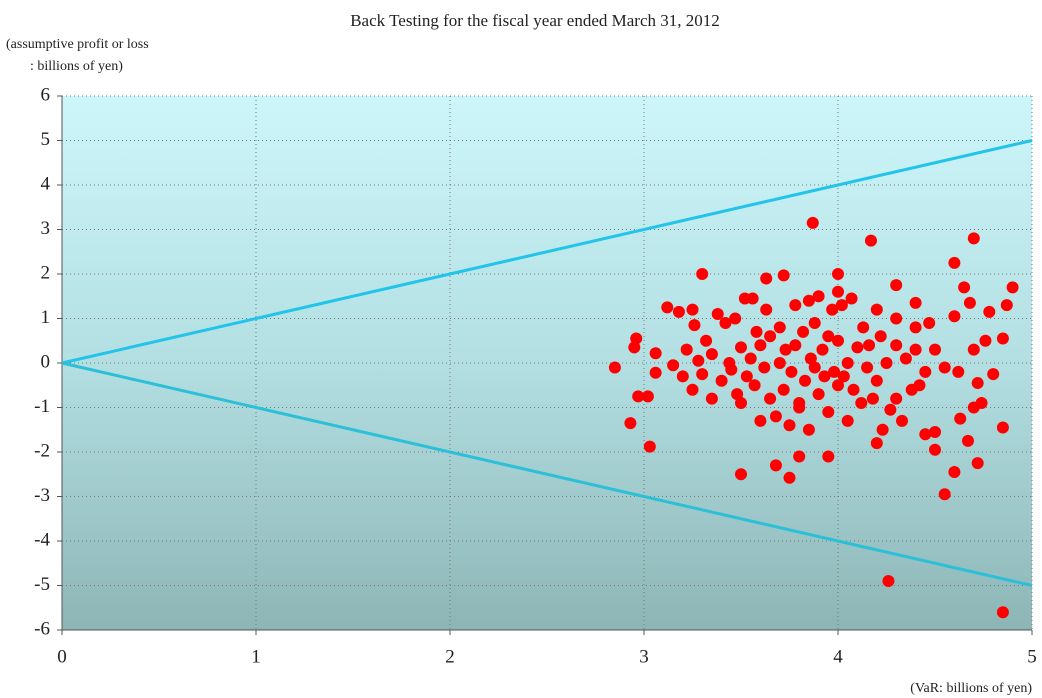  What do you see at coordinates (46, 94) in the screenshot?
I see `y-tick-label: 6` at bounding box center [46, 94].